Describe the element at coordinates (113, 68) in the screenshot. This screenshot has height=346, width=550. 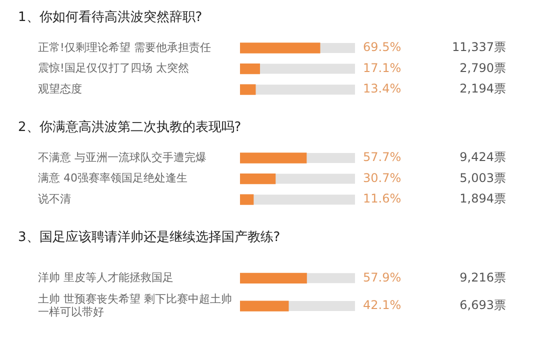
I see `y-tick-label: 震惊!国足仅仅打了四场 太突然` at that location.